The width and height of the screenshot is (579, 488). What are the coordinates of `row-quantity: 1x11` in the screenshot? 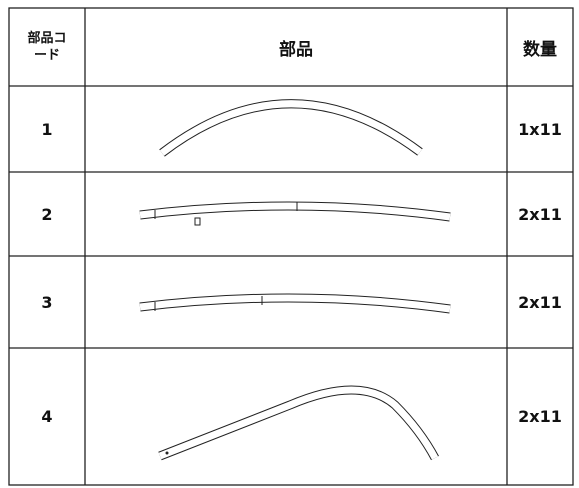 It's located at (540, 129).